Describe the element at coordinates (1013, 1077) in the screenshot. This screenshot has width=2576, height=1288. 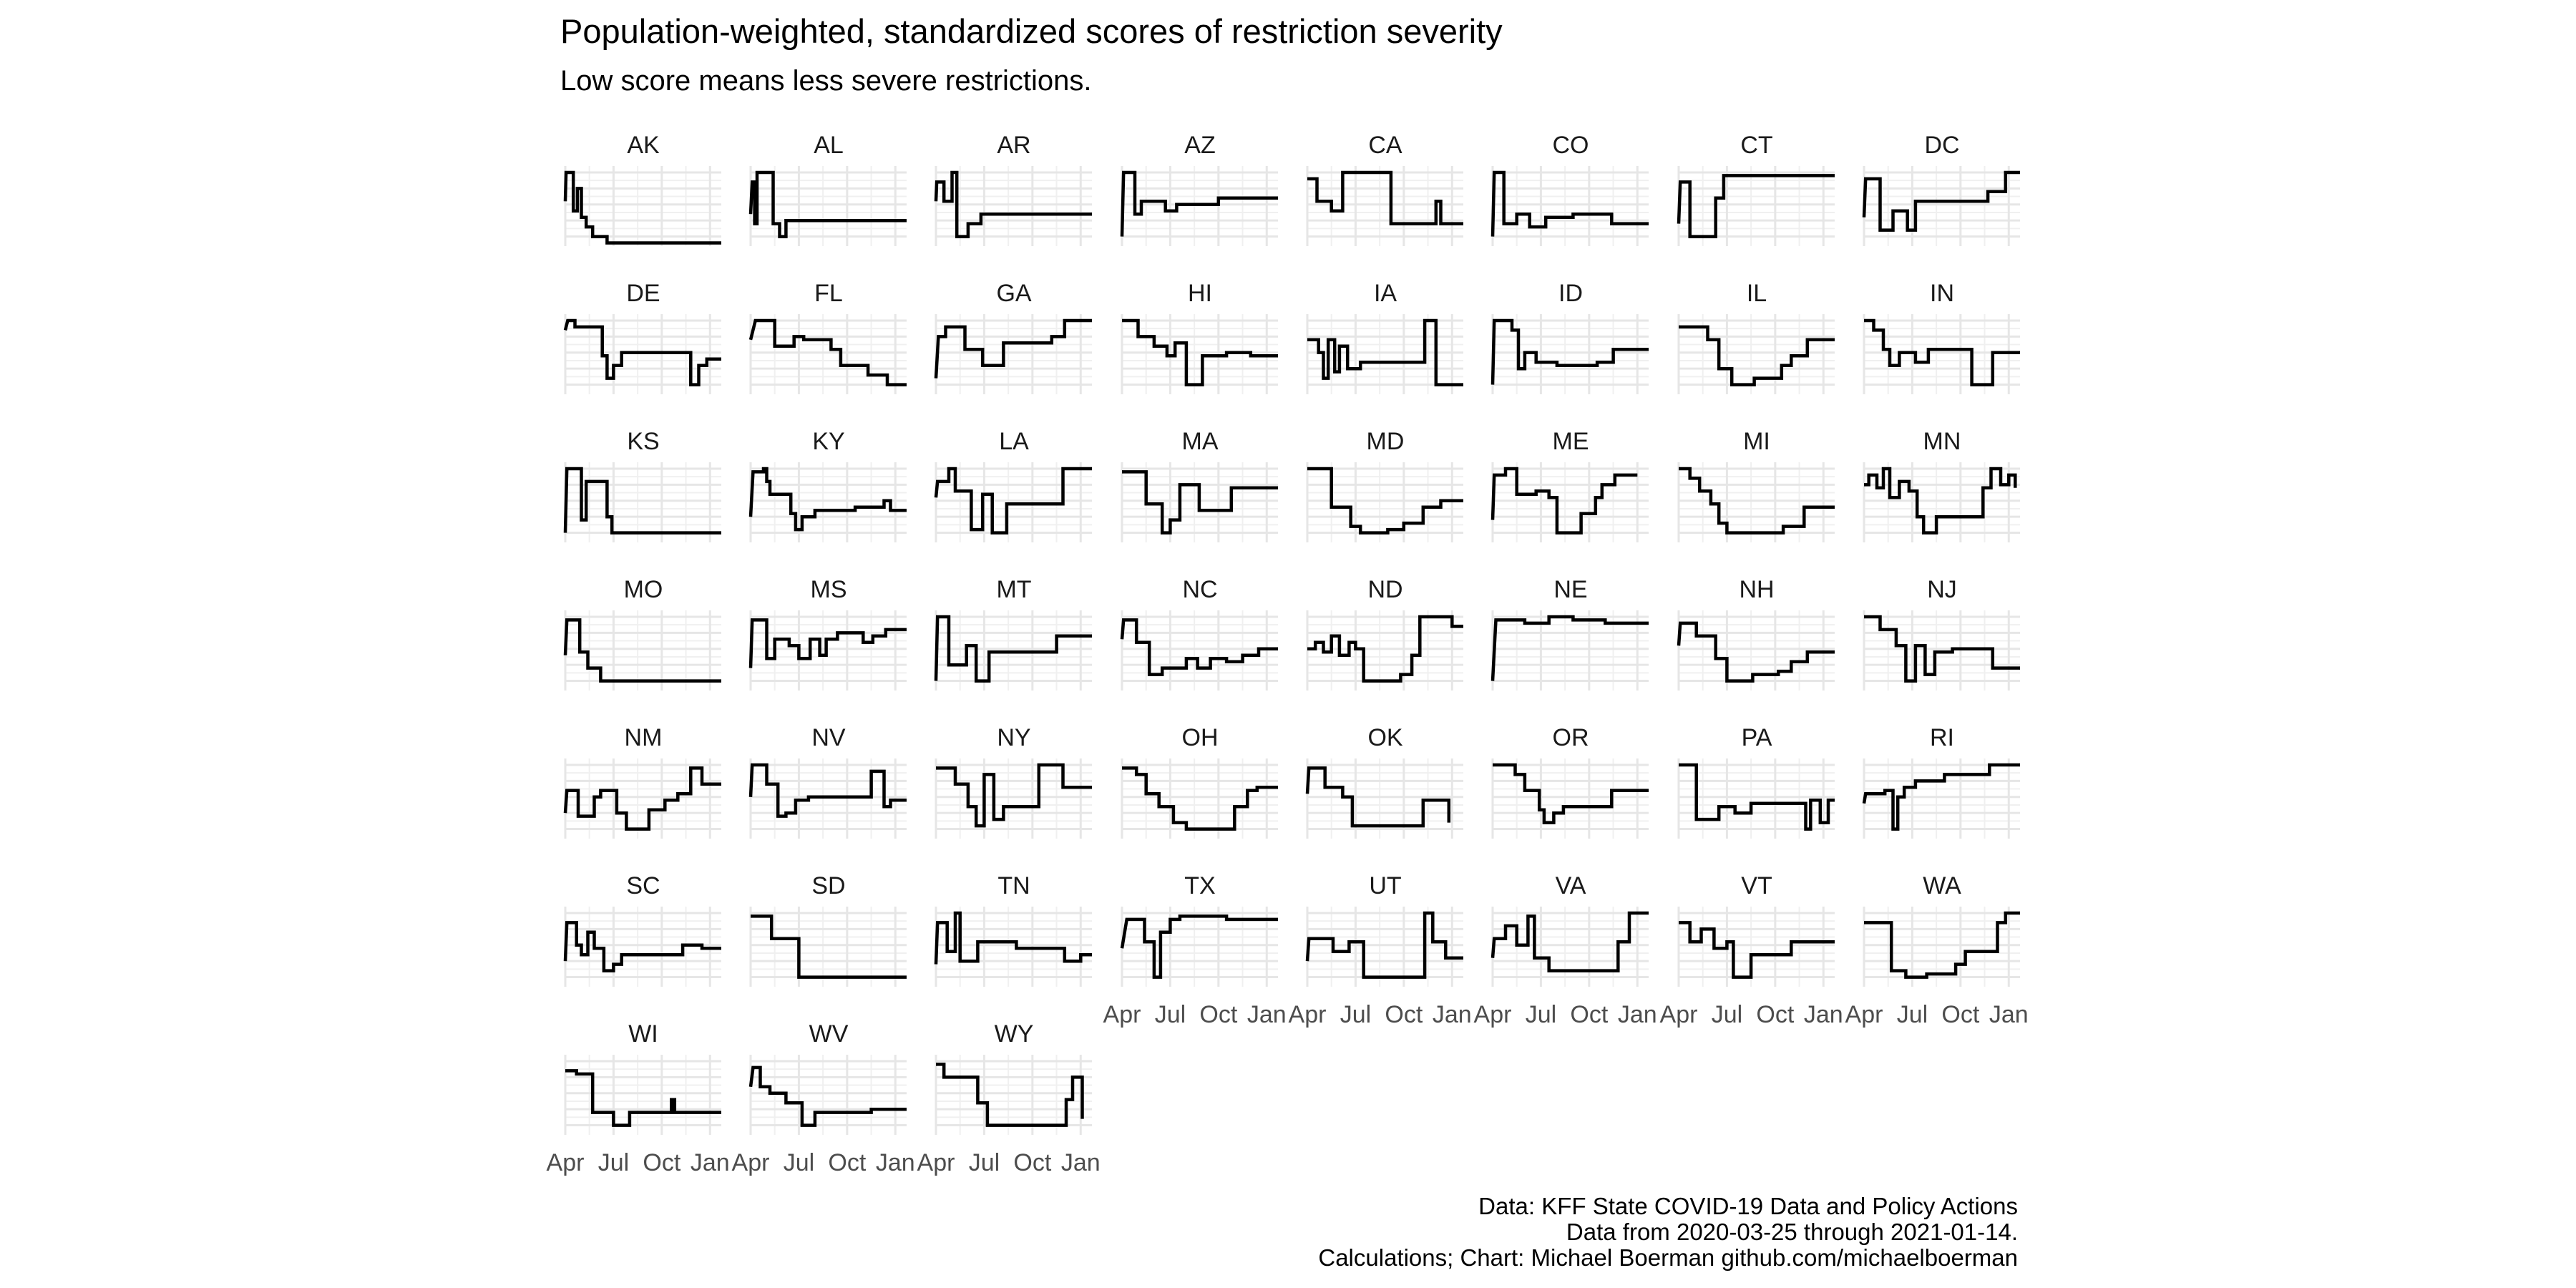
I see `panel-wy: WY` at that location.